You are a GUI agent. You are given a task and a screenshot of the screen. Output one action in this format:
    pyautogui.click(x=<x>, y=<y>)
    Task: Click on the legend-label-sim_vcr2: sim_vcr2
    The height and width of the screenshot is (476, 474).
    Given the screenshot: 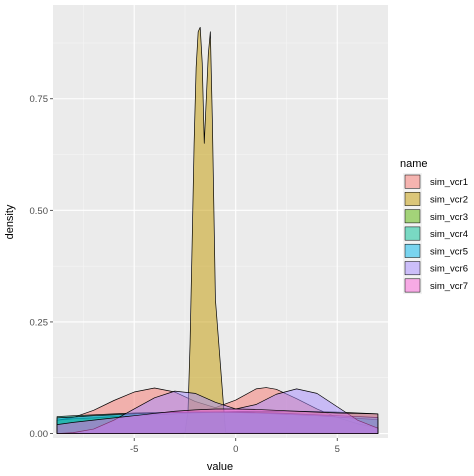 What is the action you would take?
    pyautogui.click(x=449, y=199)
    